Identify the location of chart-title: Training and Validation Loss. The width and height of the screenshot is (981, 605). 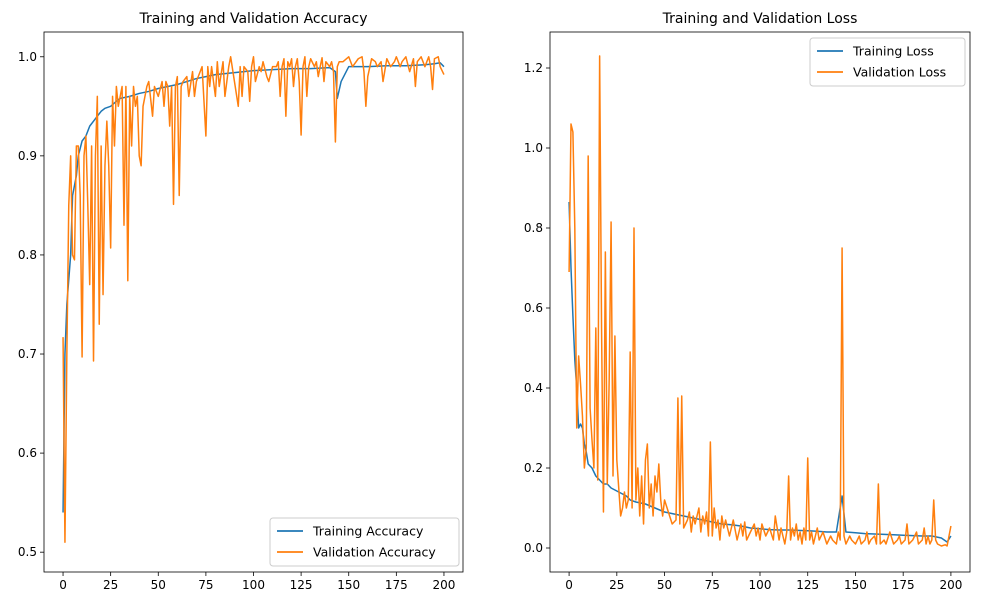
(760, 19).